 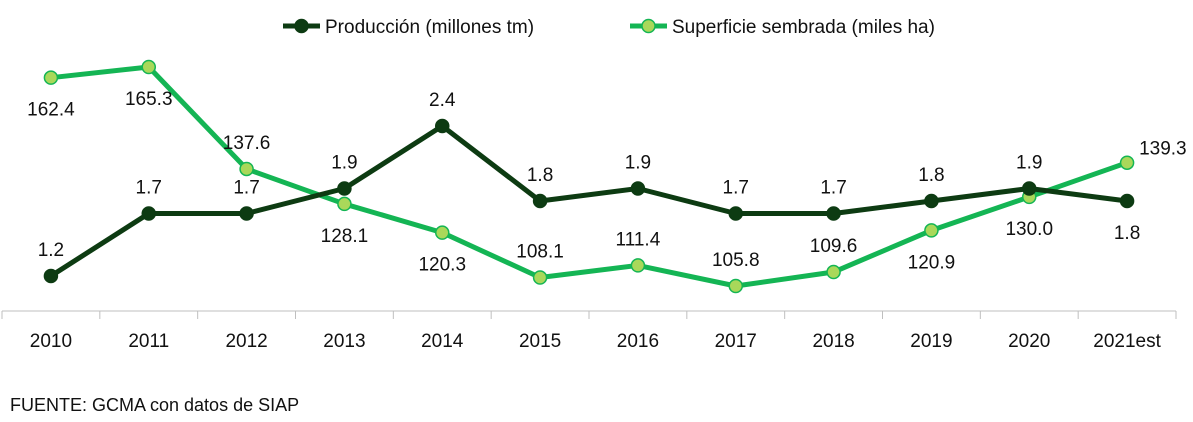 I want to click on data-label: 108.1, so click(x=540, y=252).